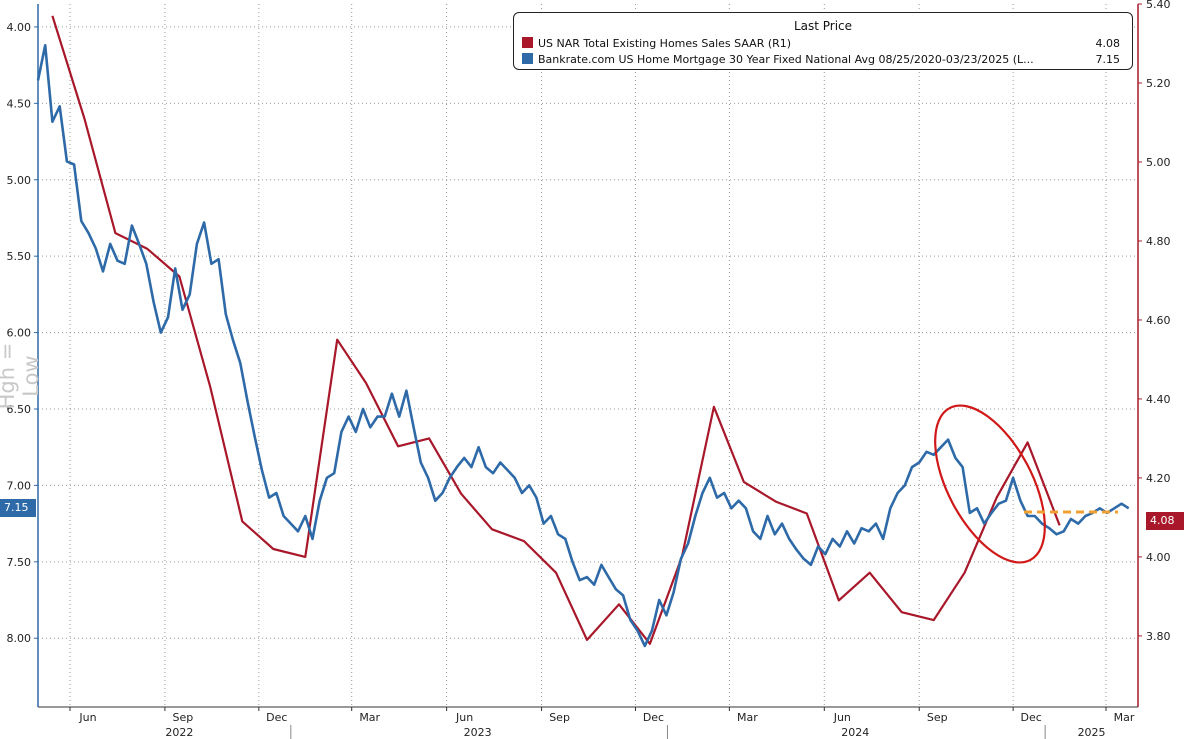 Image resolution: width=1184 pixels, height=739 pixels. What do you see at coordinates (1158, 557) in the screenshot?
I see `right-tick-label: 4.00` at bounding box center [1158, 557].